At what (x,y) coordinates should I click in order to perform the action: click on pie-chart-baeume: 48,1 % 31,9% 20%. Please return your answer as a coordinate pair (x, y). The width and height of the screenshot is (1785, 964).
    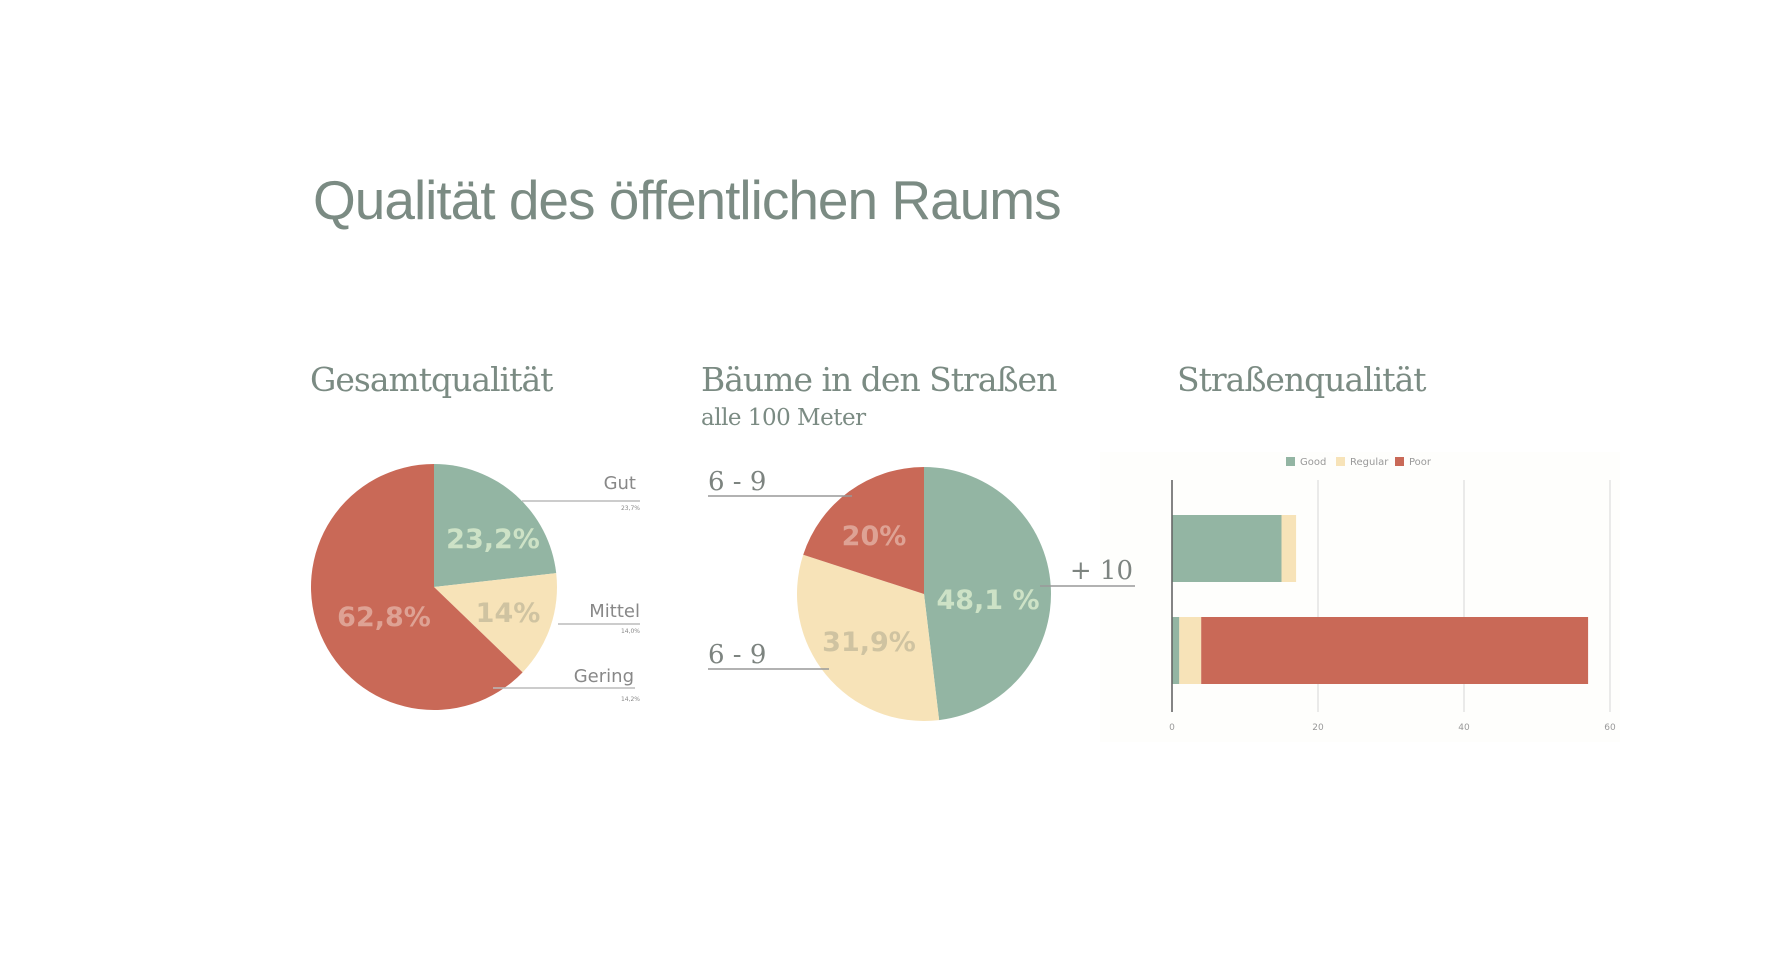
    Looking at the image, I should click on (924, 594).